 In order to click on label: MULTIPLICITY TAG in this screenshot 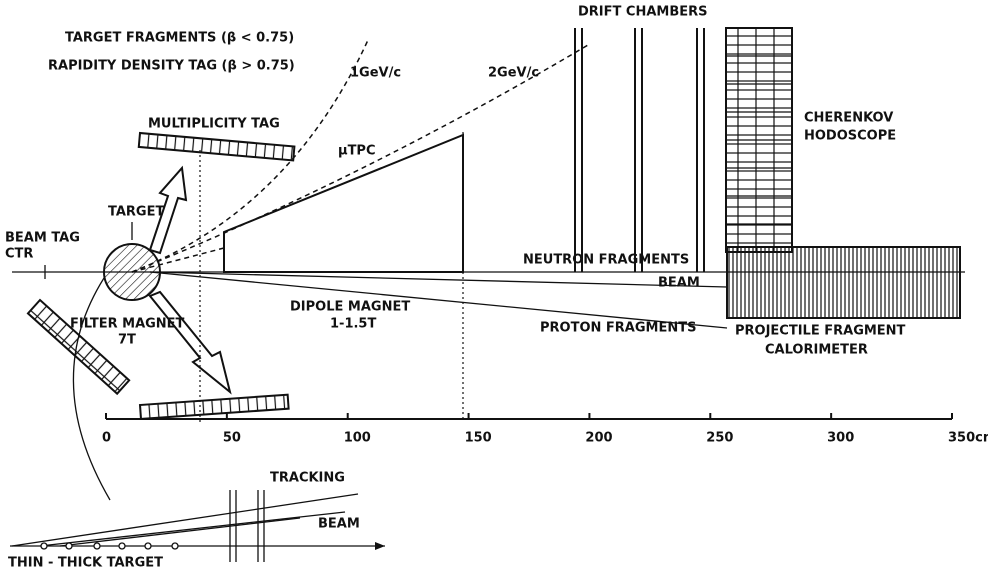, I will do `click(214, 124)`.